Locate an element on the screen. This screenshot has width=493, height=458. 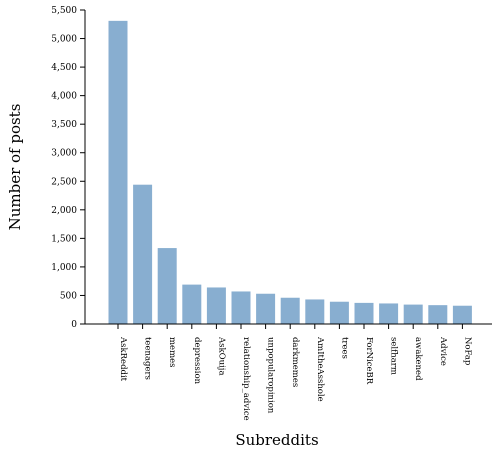
x-tick-label: selfharm is located at coordinates (394, 356).